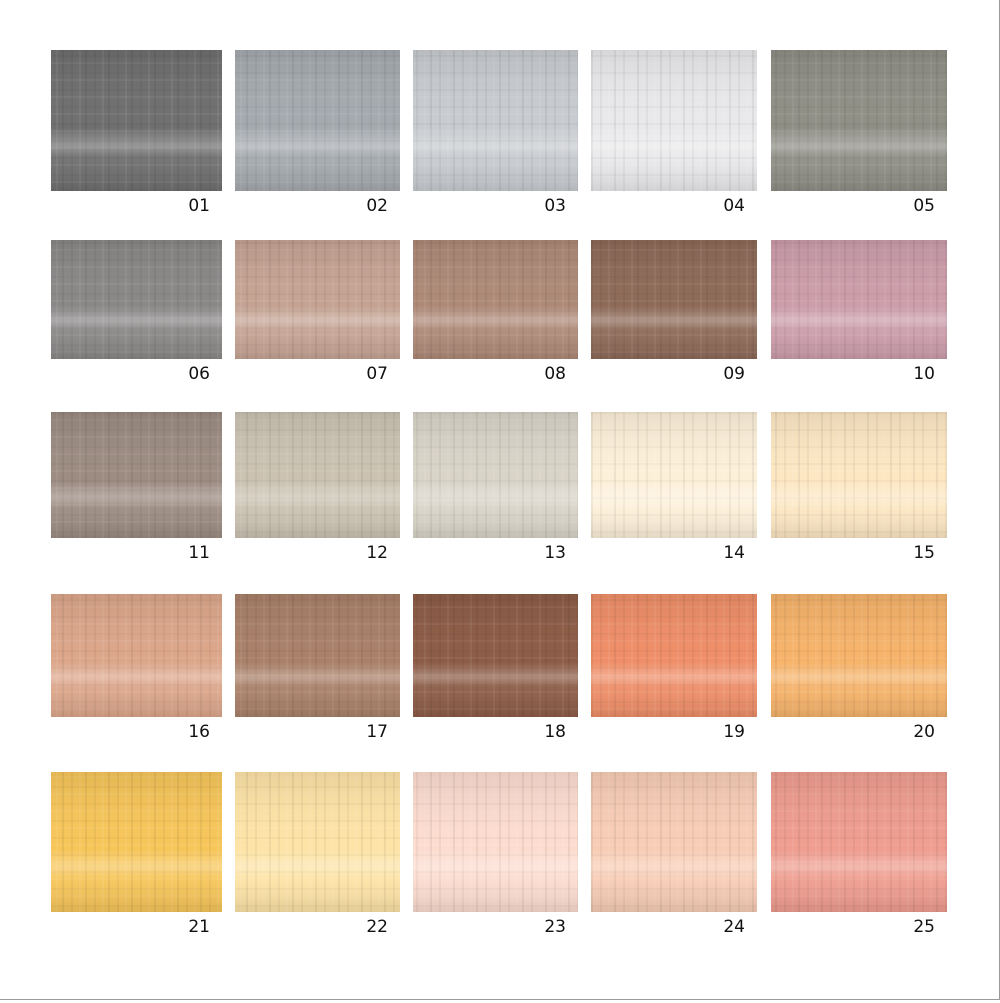 This screenshot has width=1000, height=1003. I want to click on swatch-label: 10, so click(924, 374).